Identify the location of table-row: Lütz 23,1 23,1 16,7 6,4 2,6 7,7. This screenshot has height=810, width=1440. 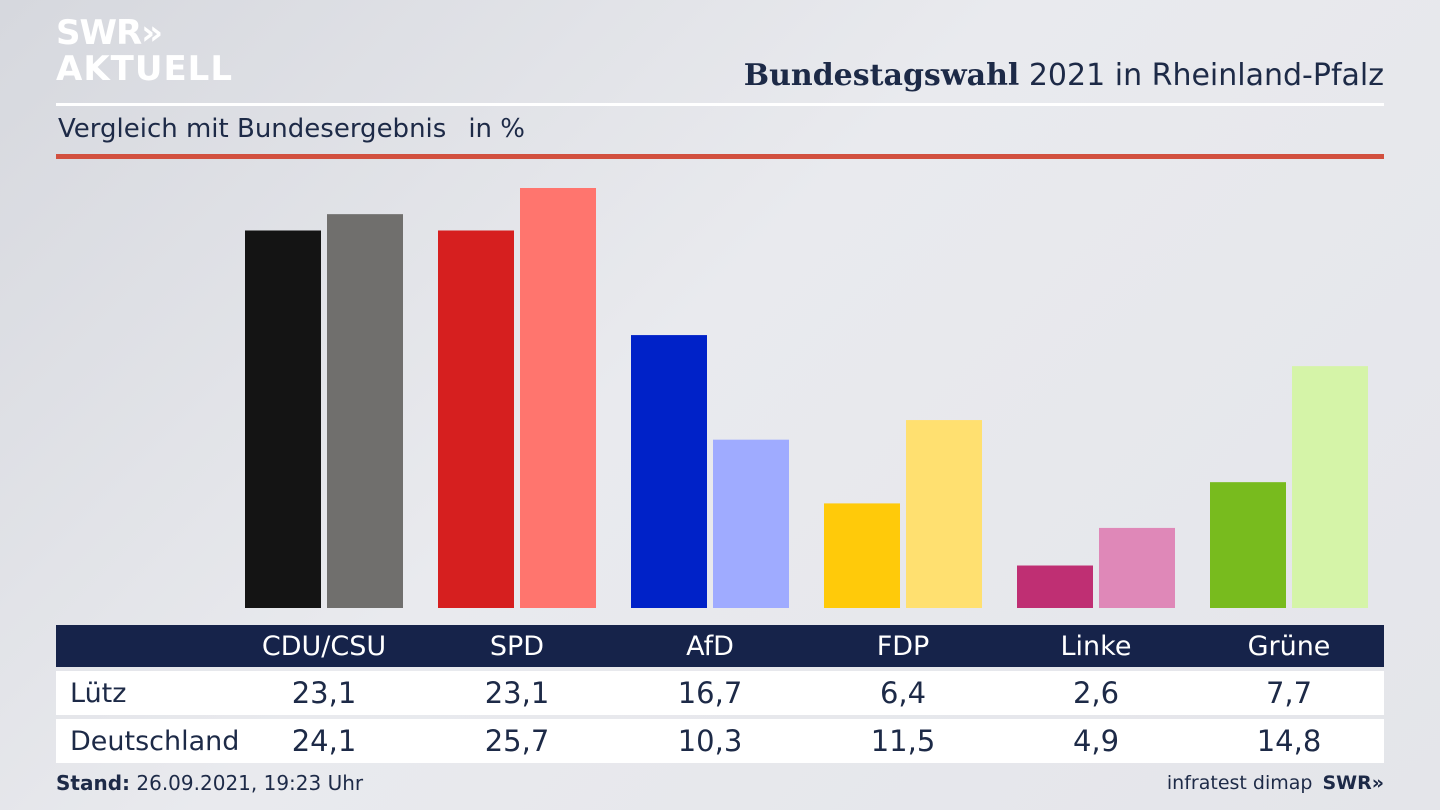
(720, 693).